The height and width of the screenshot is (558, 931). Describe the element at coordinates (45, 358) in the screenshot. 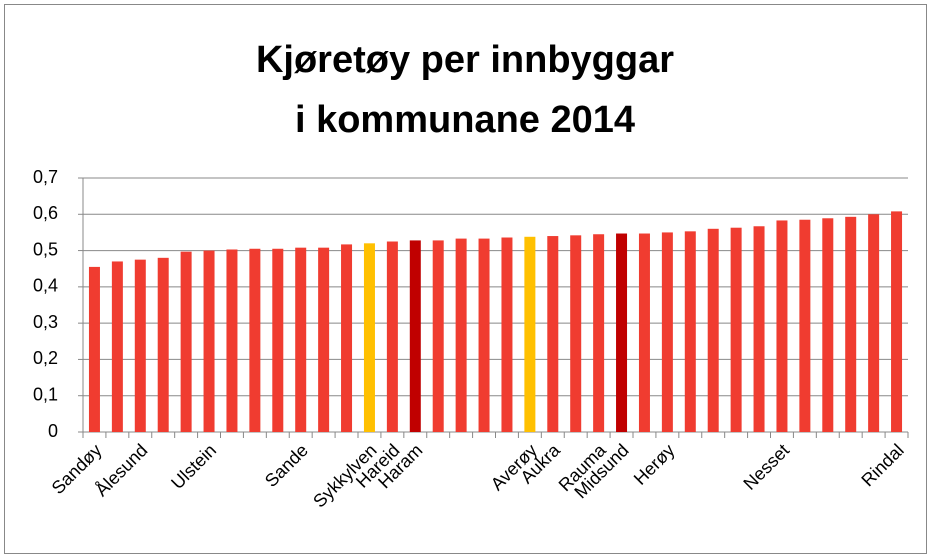

I see `y-tick-label: 0,2` at that location.